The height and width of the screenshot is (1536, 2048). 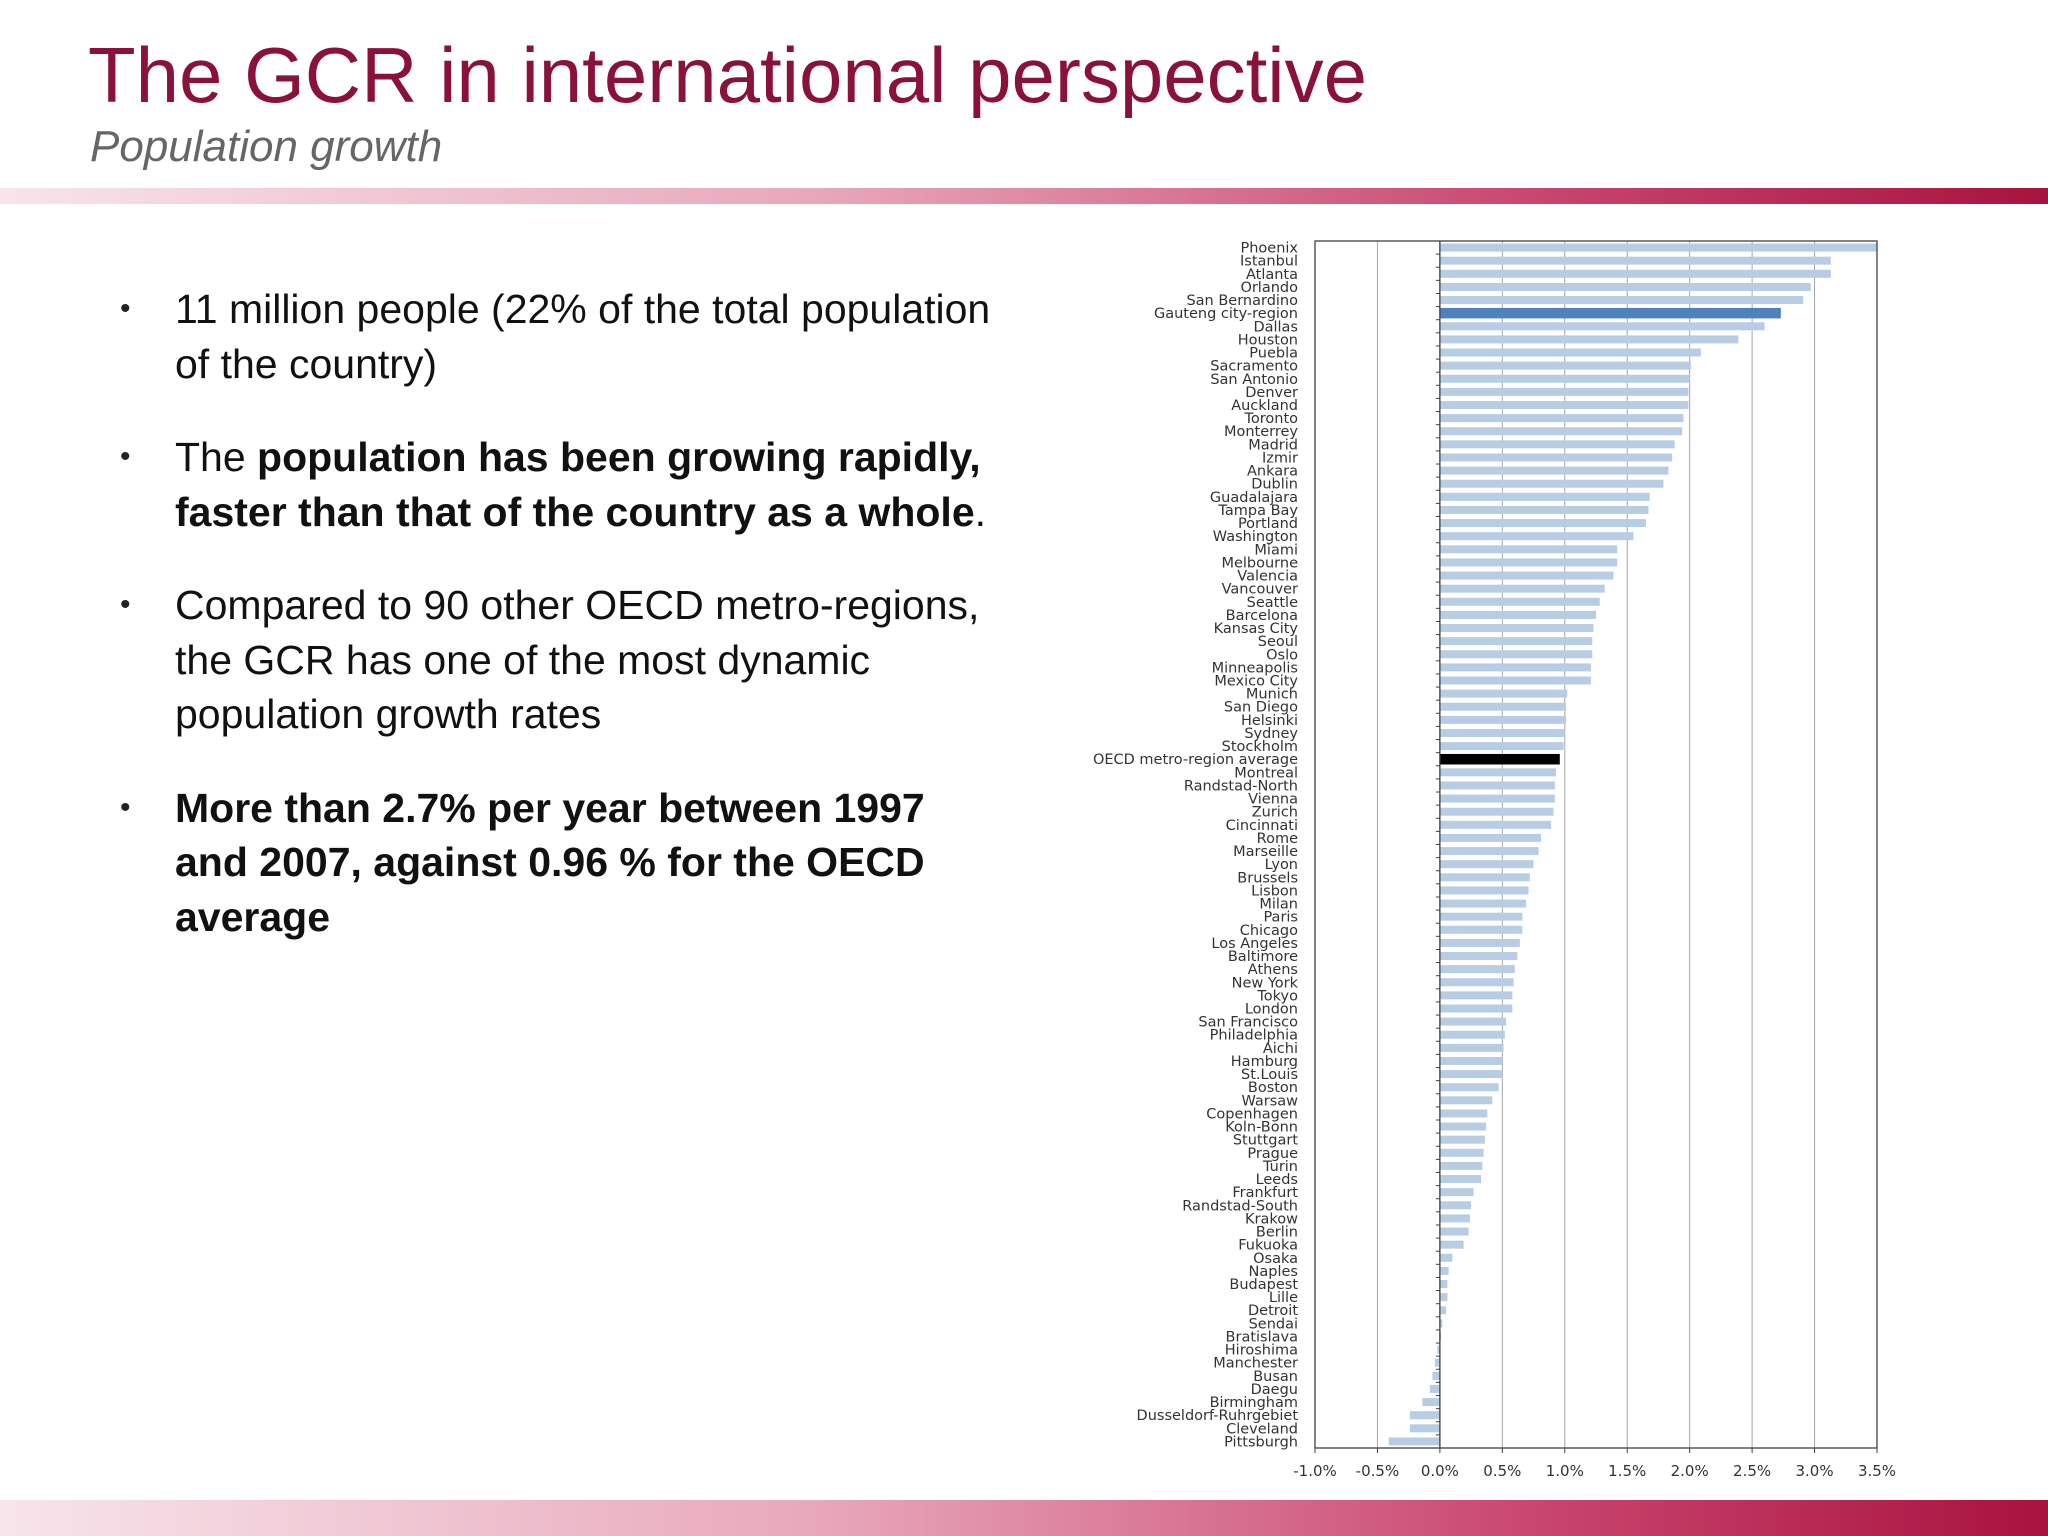 I want to click on category-label: London, so click(x=1271, y=1009).